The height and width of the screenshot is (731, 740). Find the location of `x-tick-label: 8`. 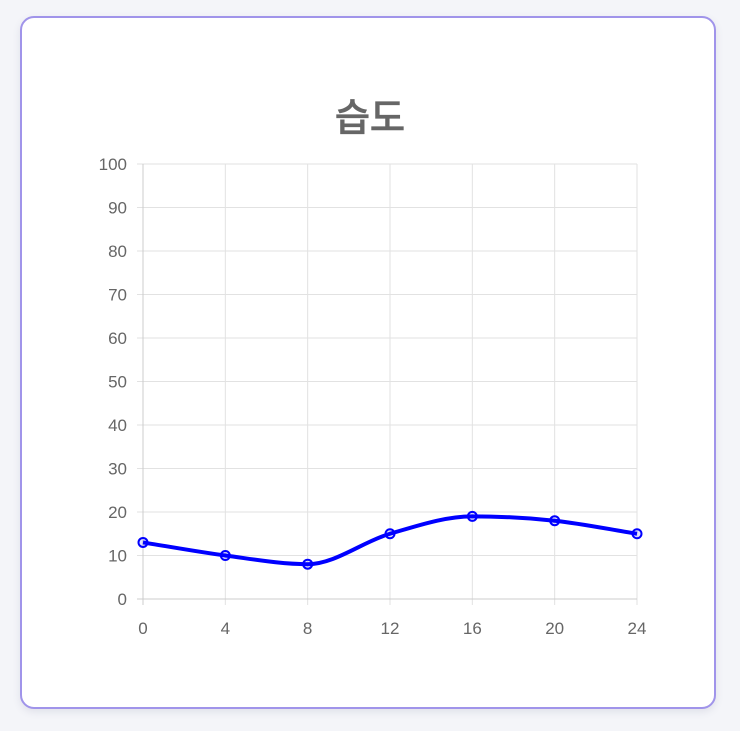

x-tick-label: 8 is located at coordinates (307, 628).